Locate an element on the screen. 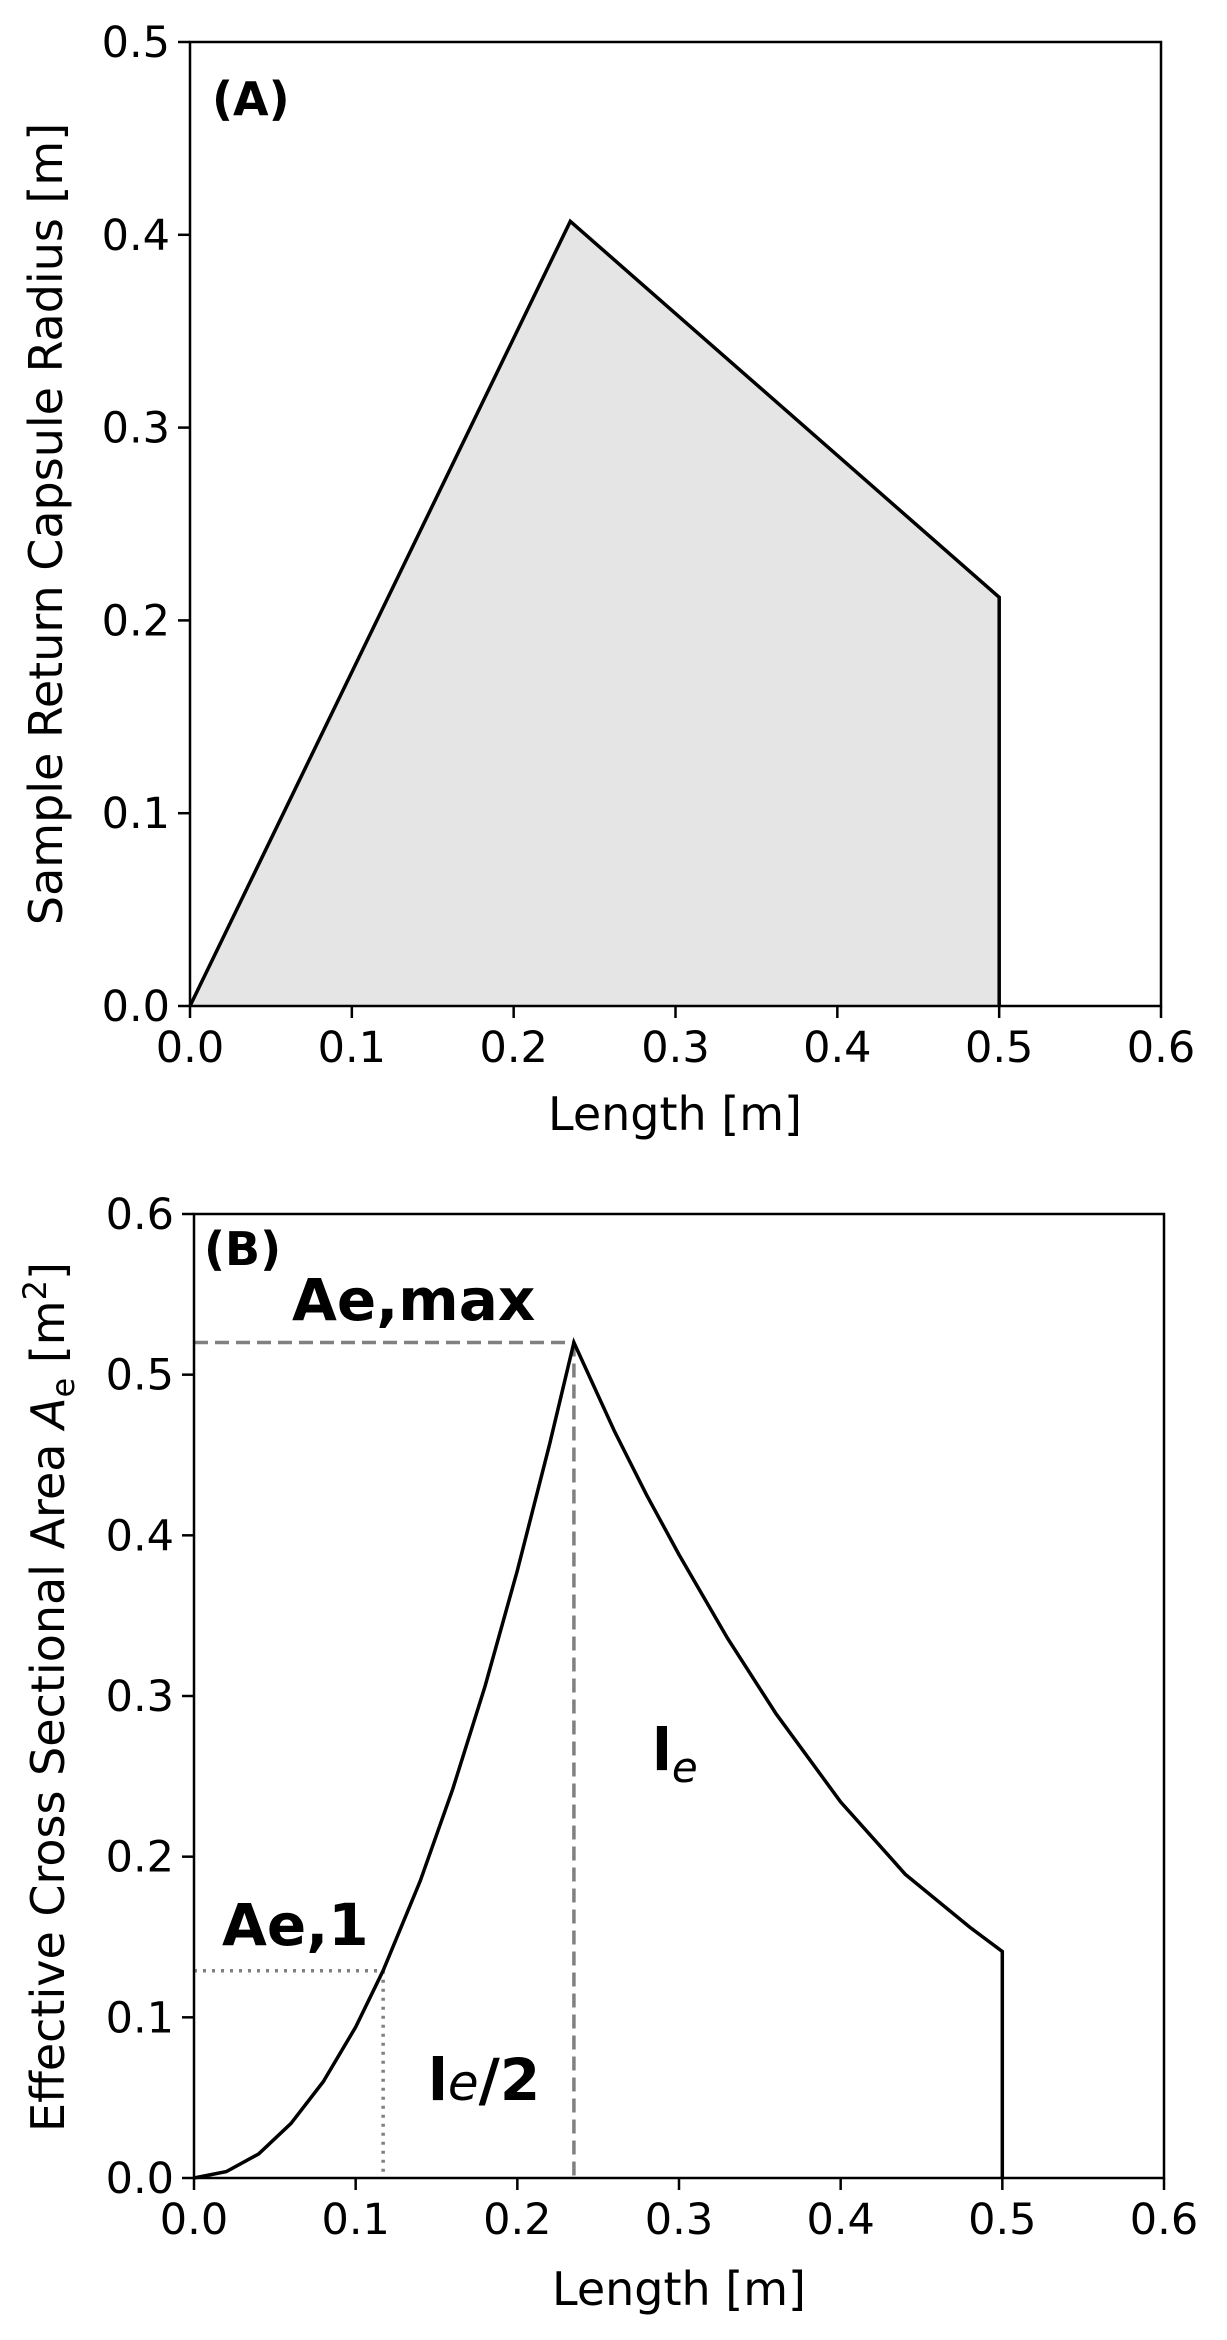  panel-b-y-ticks: 0.0 0.1 0.2 0.3 0.4 0.5 0.6 is located at coordinates (150, 1697).